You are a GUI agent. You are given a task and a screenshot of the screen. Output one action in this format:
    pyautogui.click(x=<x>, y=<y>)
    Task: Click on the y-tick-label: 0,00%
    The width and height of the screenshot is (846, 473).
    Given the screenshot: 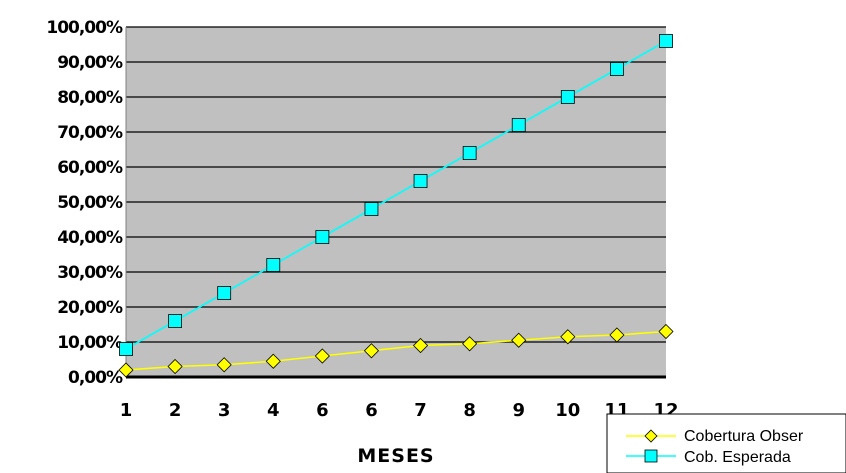 What is the action you would take?
    pyautogui.click(x=95, y=378)
    